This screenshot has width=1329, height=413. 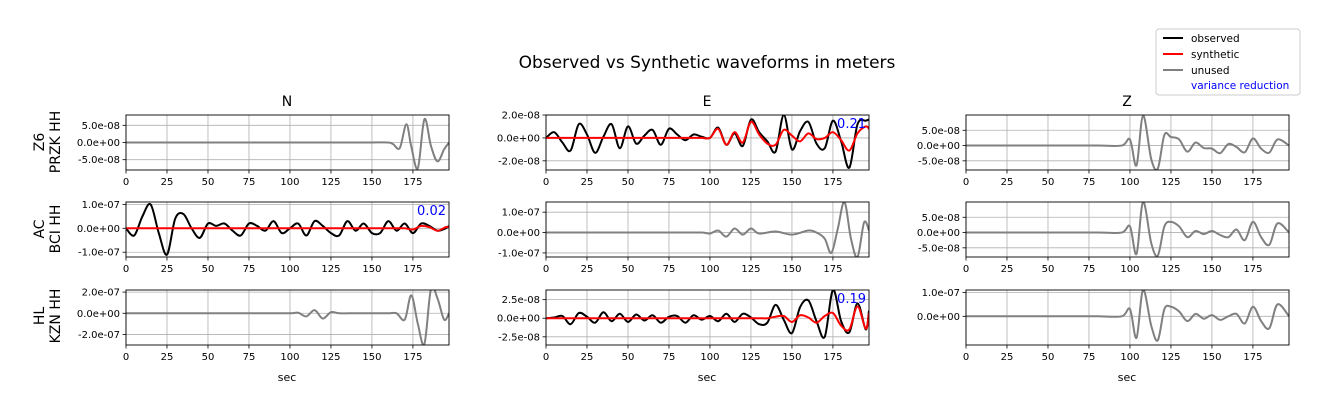 I want to click on panel-r1-e-variance-reduction: 0.21, so click(x=851, y=124).